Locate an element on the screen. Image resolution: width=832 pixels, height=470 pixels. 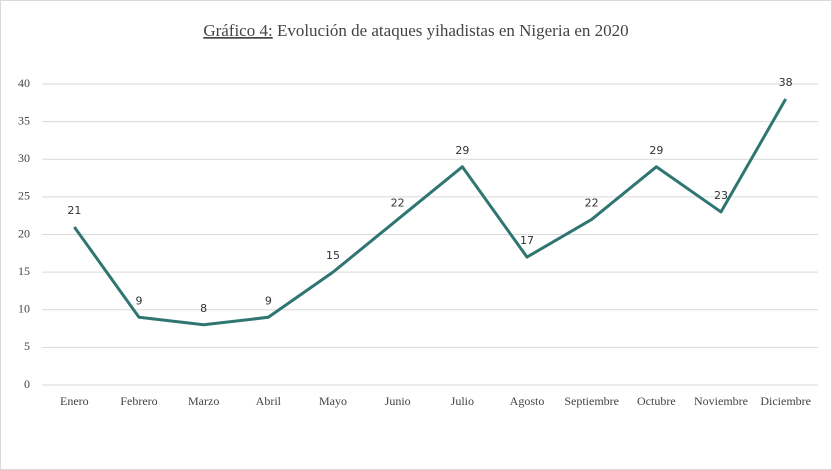
title-prefix: Gráfico 4: is located at coordinates (237, 30).